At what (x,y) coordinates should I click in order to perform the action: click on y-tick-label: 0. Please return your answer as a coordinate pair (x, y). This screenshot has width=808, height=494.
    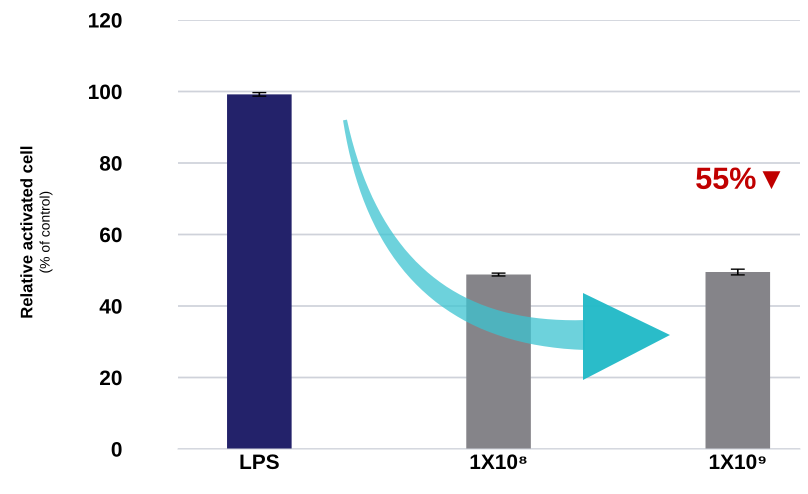
    Looking at the image, I should click on (117, 449).